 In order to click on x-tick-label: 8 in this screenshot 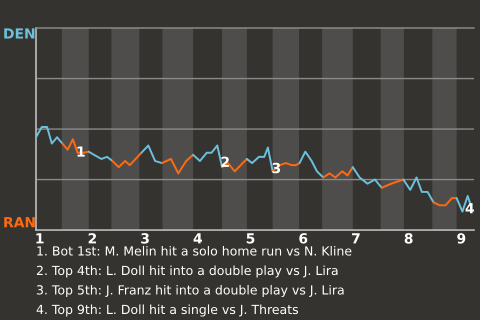, I will do `click(408, 238)`.